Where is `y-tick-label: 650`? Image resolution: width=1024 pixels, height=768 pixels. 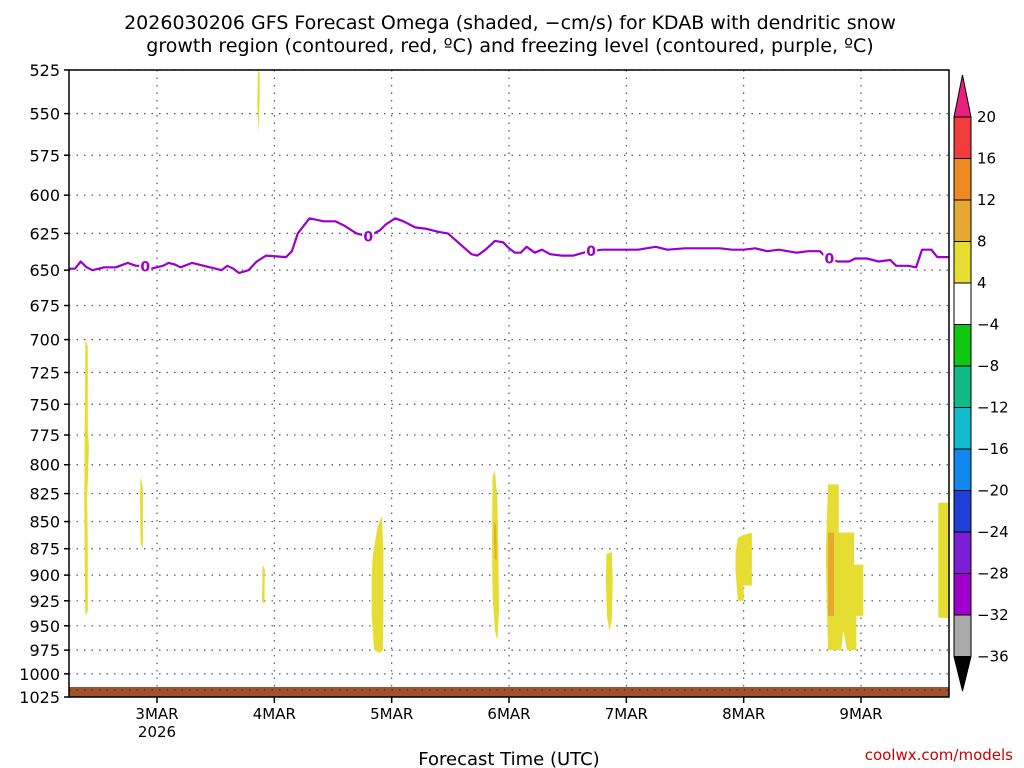 y-tick-label: 650 is located at coordinates (44, 270).